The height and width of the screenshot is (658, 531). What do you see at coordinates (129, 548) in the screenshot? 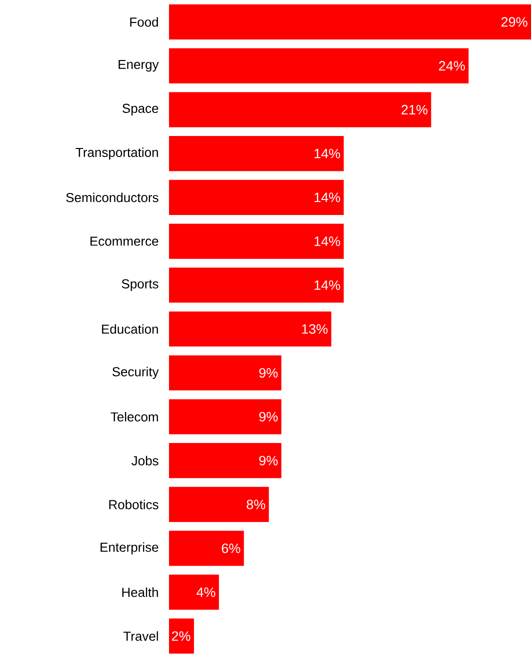
I see `y-tick-label: Enterprise` at bounding box center [129, 548].